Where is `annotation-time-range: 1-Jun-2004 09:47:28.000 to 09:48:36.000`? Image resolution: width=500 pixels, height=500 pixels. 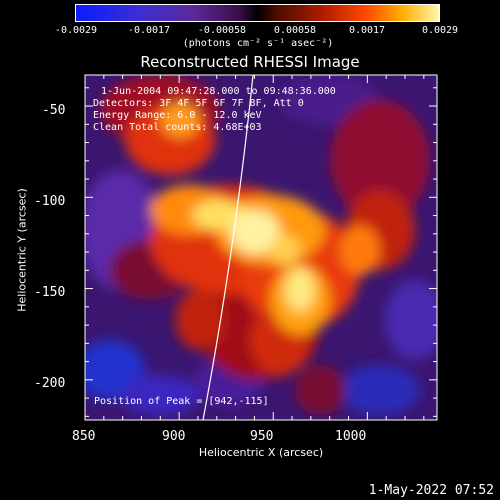
annotation-time-range: 1-Jun-2004 09:47:28.000 to 09:48:36.000 is located at coordinates (218, 91).